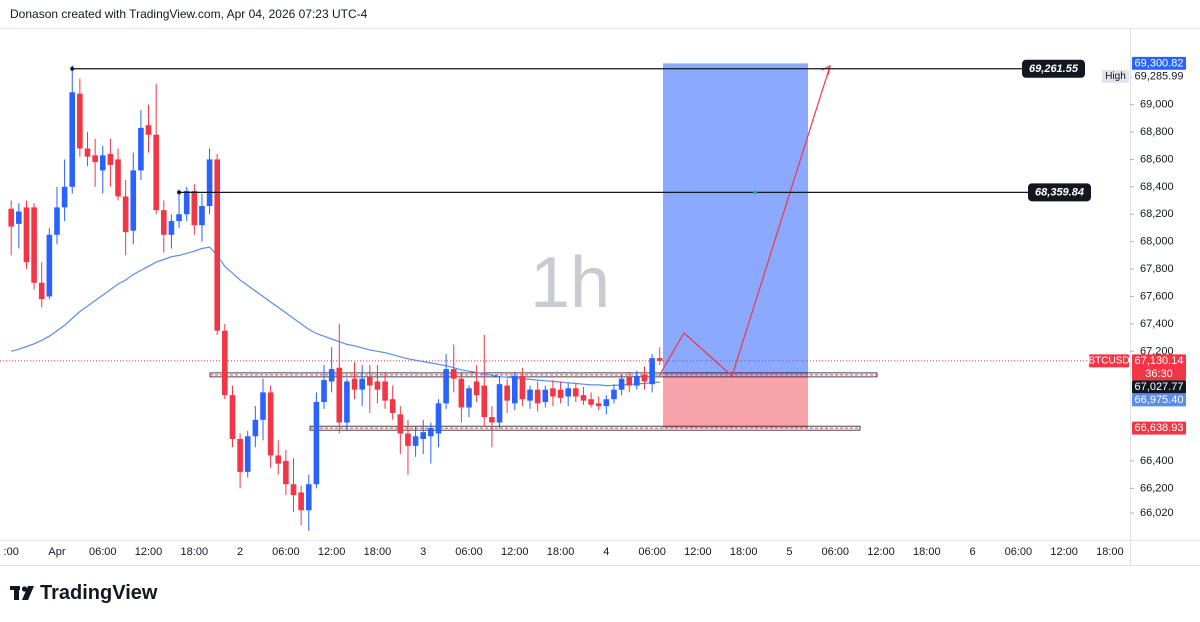 Image resolution: width=1200 pixels, height=622 pixels. I want to click on x-tick-label: 4, so click(606, 552).